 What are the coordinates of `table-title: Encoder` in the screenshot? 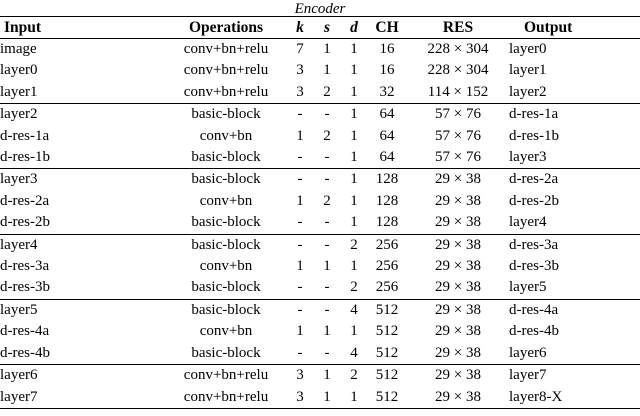 It's located at (320, 9).